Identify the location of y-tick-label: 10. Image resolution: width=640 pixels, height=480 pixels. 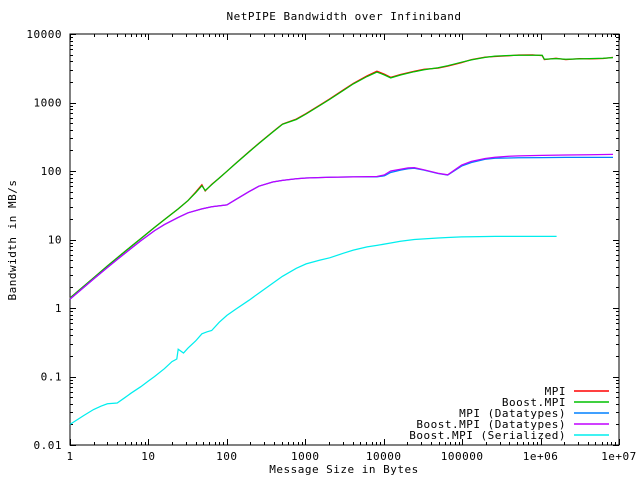
(55, 240).